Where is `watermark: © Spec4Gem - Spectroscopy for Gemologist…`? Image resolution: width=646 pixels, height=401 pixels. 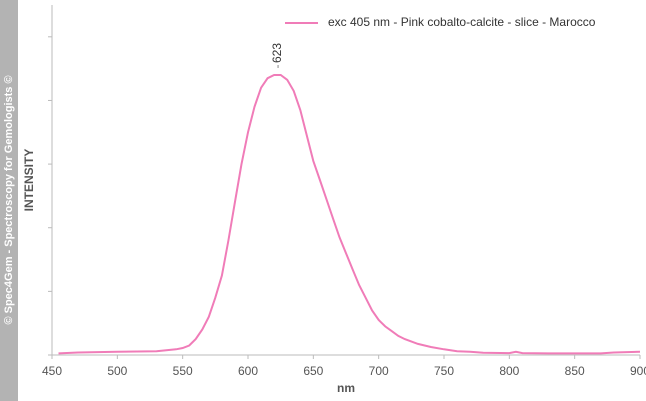
watermark: © Spec4Gem - Spectroscopy for Gemologist… is located at coordinates (9, 199).